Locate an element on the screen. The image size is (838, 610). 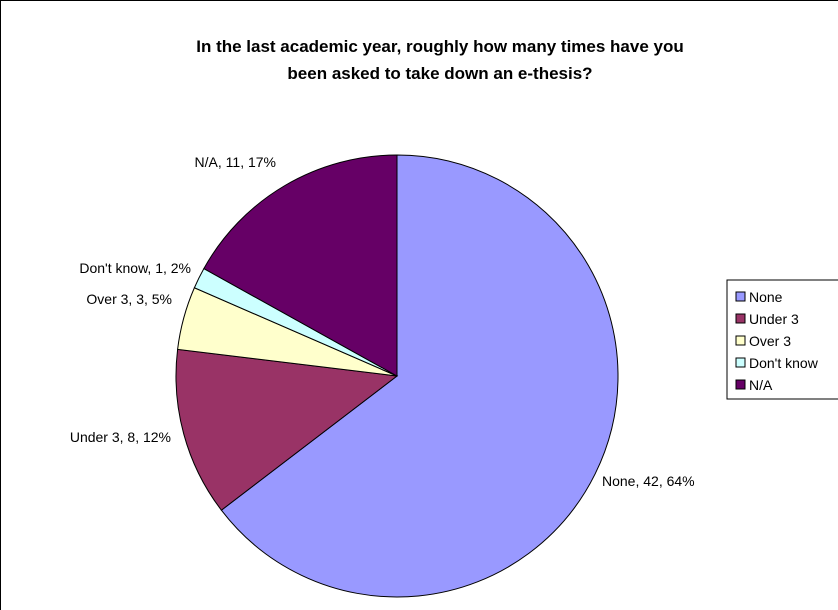
legend-label-none: None is located at coordinates (766, 297).